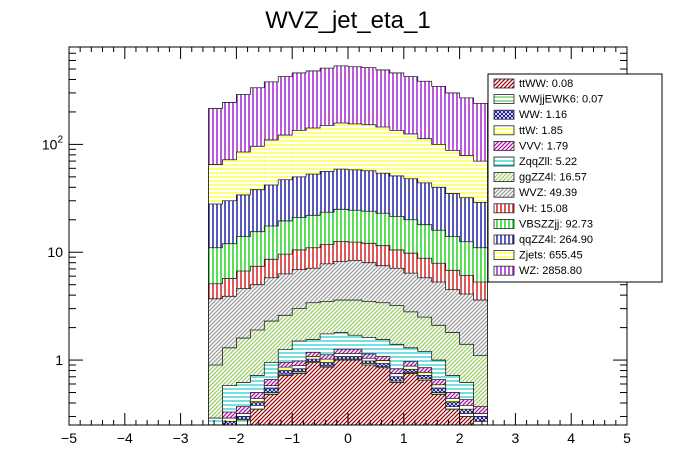 The image size is (696, 472). Describe the element at coordinates (516, 438) in the screenshot. I see `x-tick-label: 3` at that location.